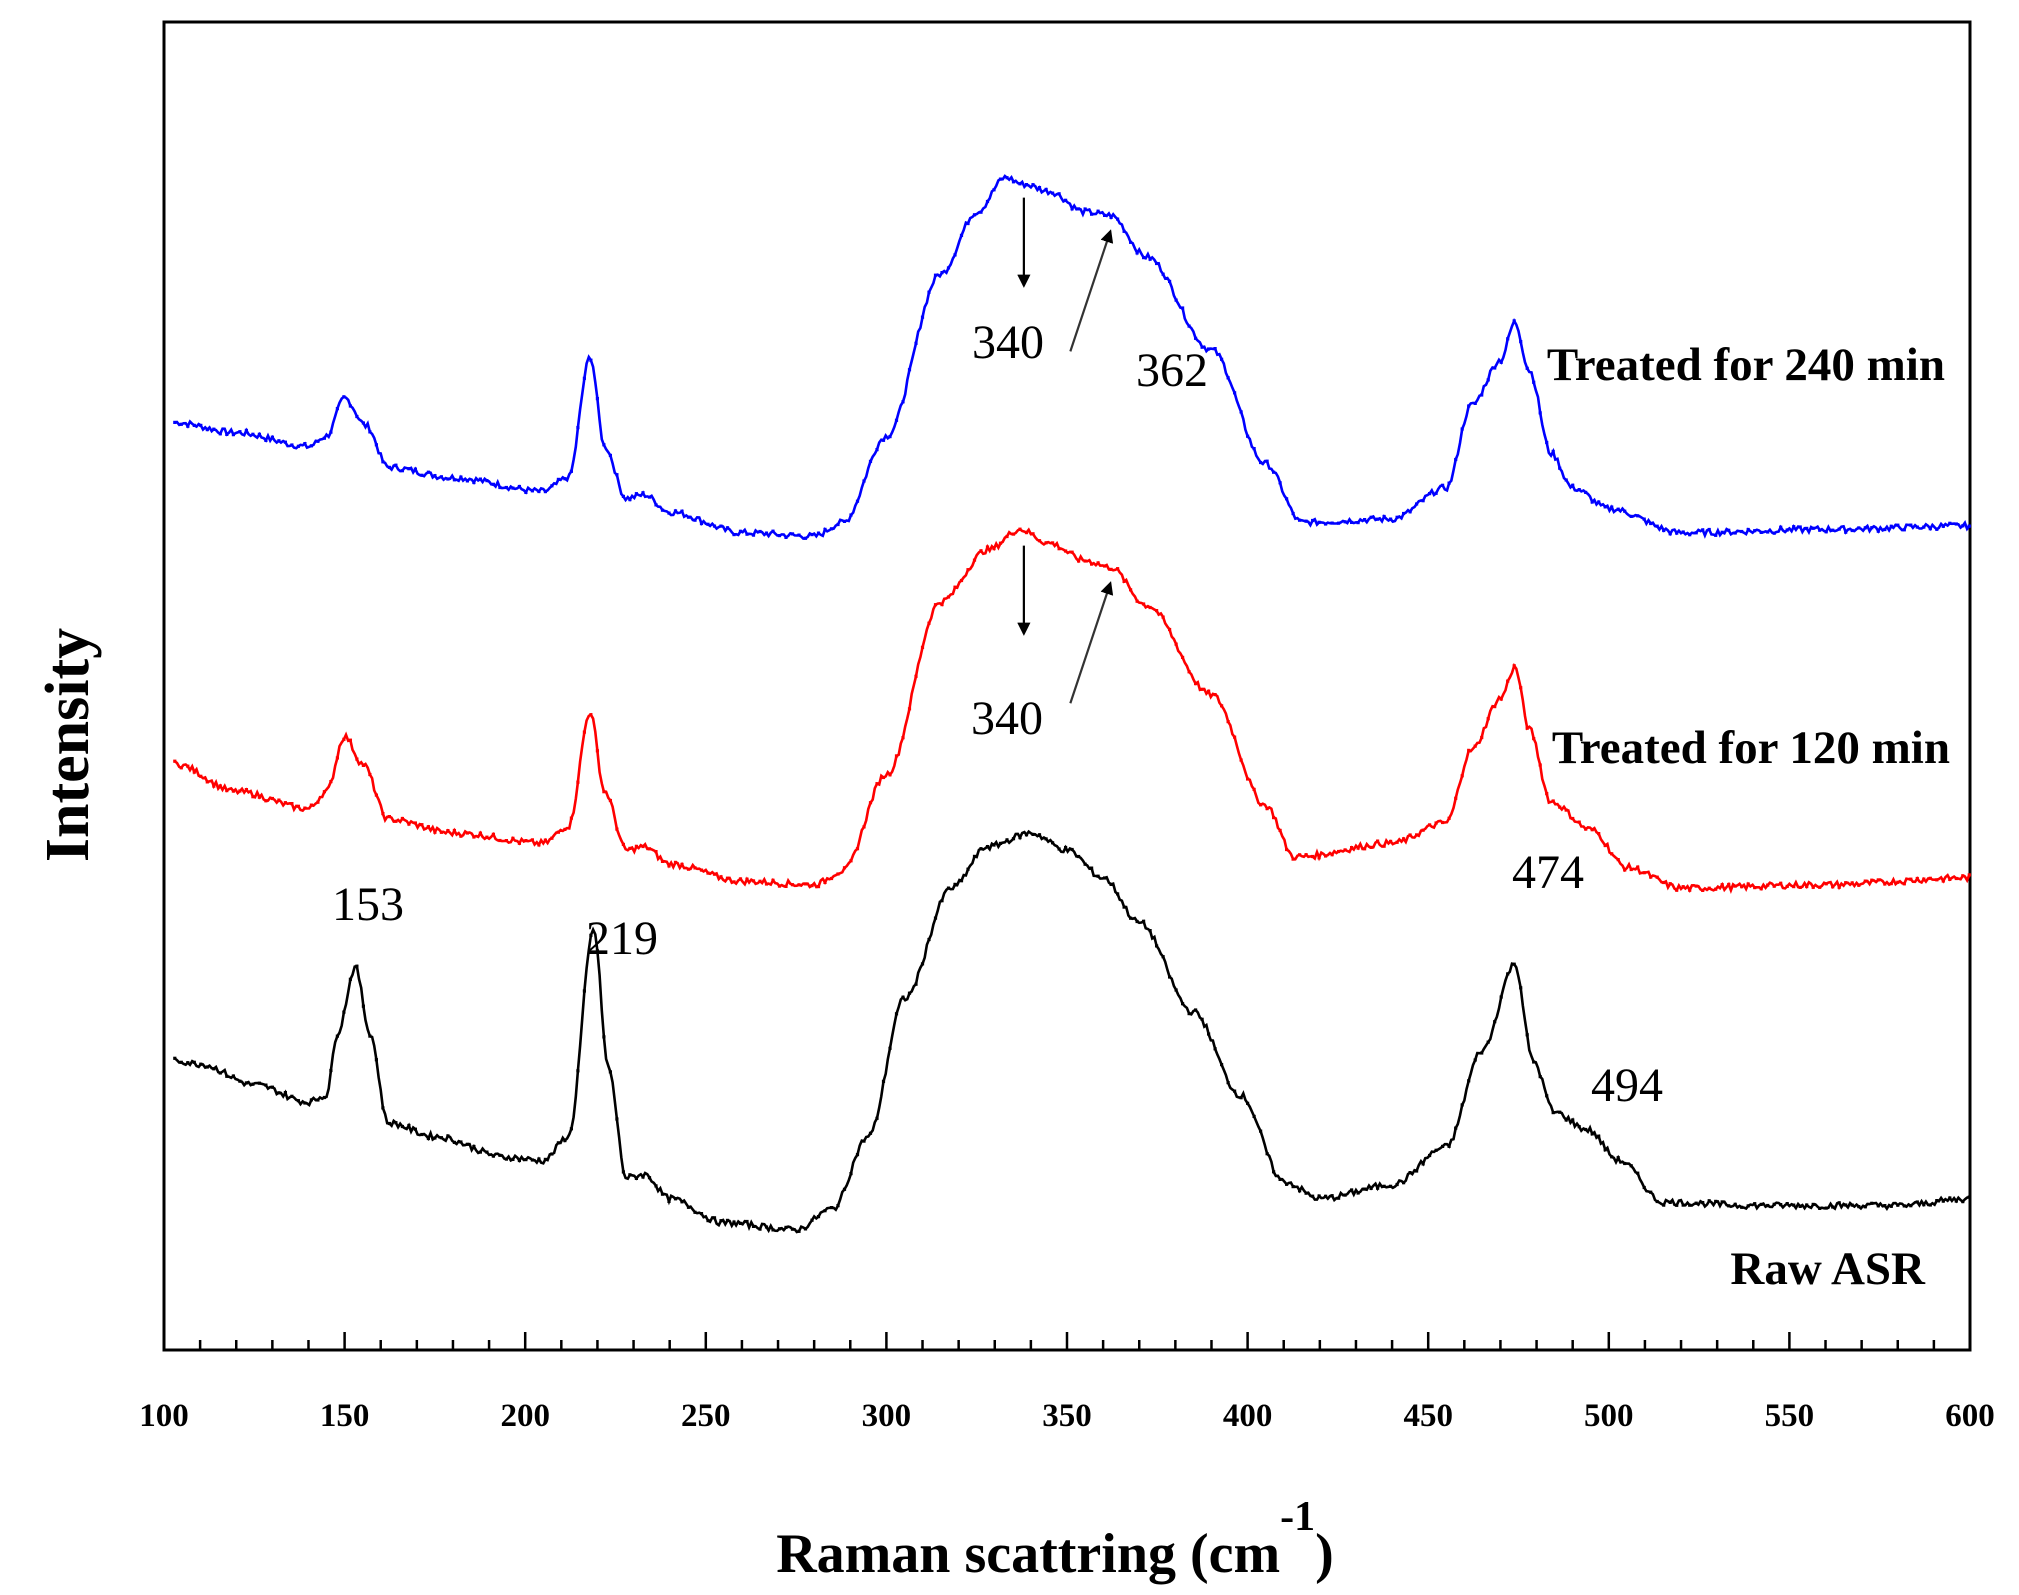 Image resolution: width=2019 pixels, height=1595 pixels. Describe the element at coordinates (1248, 1416) in the screenshot. I see `x-tick-label: 400` at that location.